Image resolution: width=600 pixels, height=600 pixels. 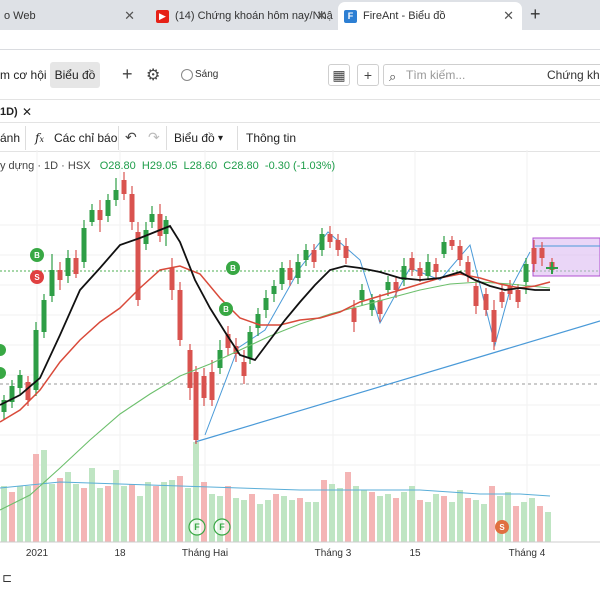 What do you see at coordinates (271, 138) in the screenshot?
I see `info-button: Thông tin` at bounding box center [271, 138].